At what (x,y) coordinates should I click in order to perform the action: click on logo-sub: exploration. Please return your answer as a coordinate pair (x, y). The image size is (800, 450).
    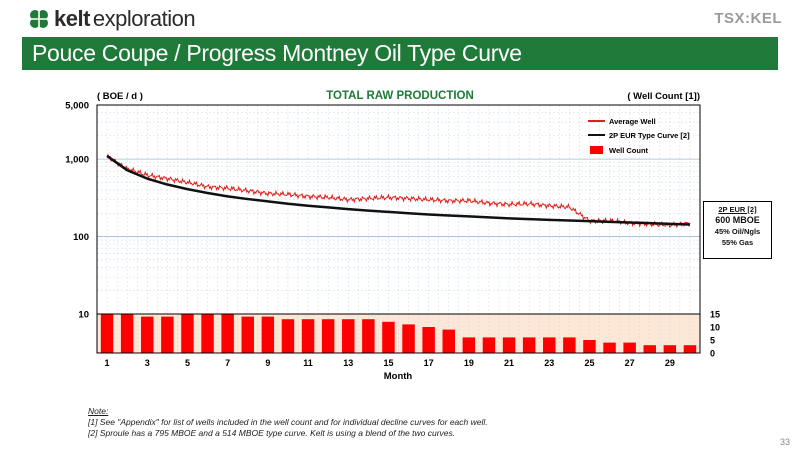
    Looking at the image, I should click on (144, 18).